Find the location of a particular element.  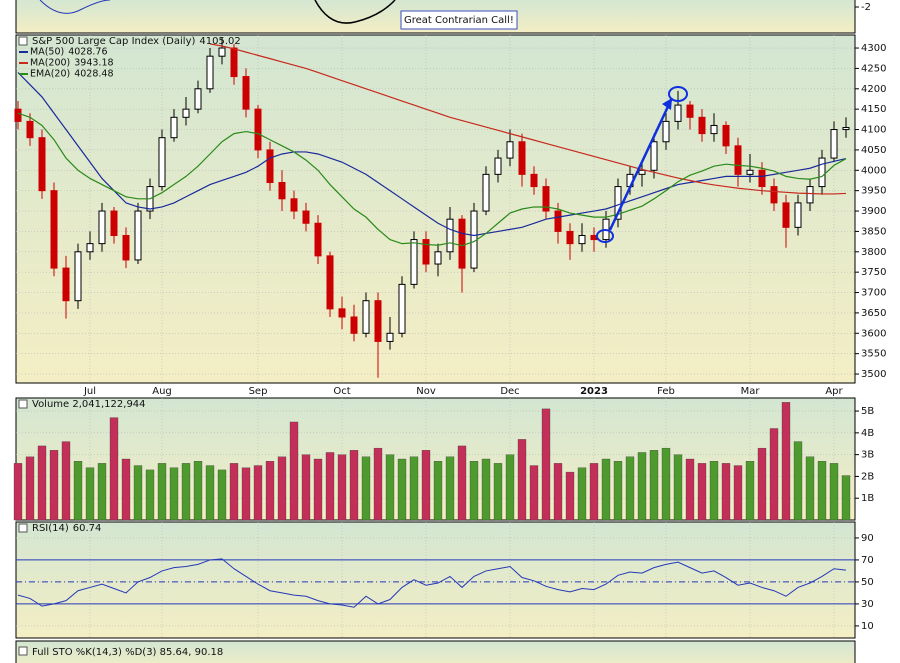

y-tick-label: 4250 is located at coordinates (873, 68).